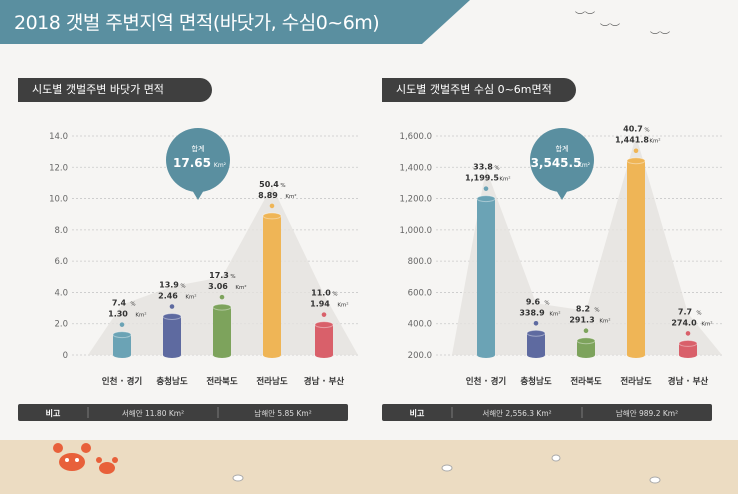  I want to click on y-tick-label: 600.0, so click(420, 293).